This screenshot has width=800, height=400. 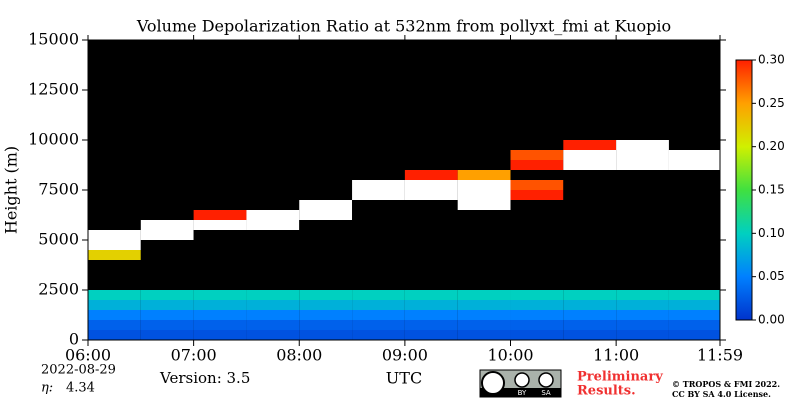 I want to click on sa-icon, so click(x=546, y=380).